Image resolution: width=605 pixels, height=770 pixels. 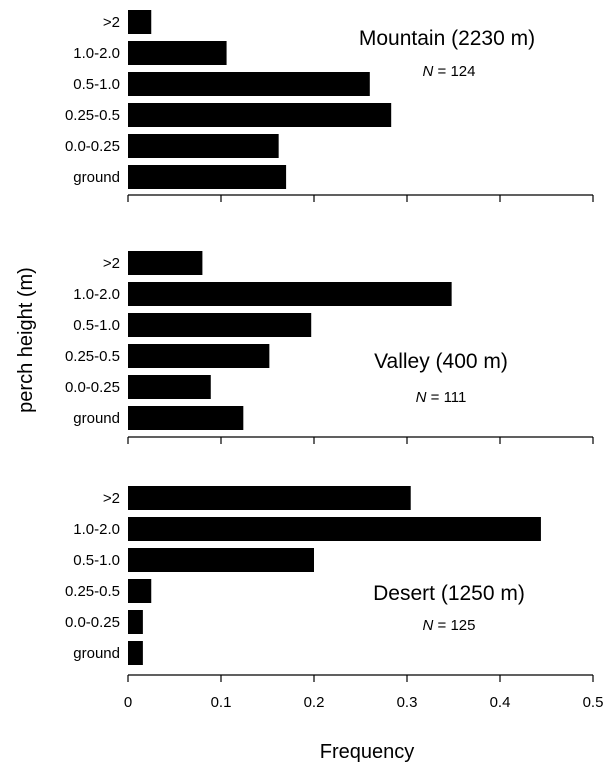 What do you see at coordinates (96, 325) in the screenshot?
I see `category-label-1-2: 0.5-1.0` at bounding box center [96, 325].